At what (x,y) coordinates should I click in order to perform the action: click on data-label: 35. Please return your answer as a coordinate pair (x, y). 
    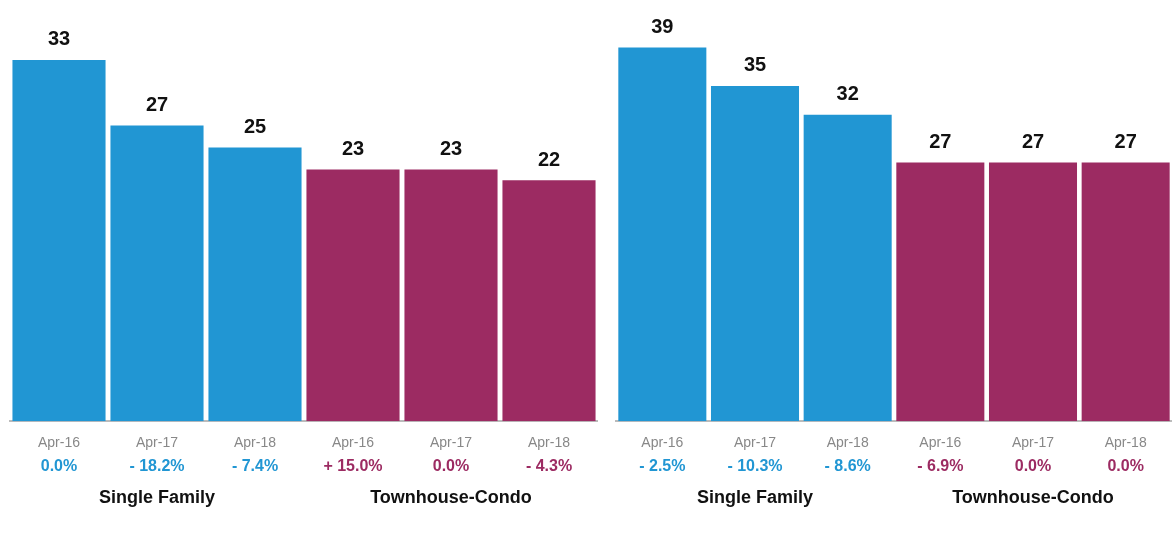
    Looking at the image, I should click on (755, 64).